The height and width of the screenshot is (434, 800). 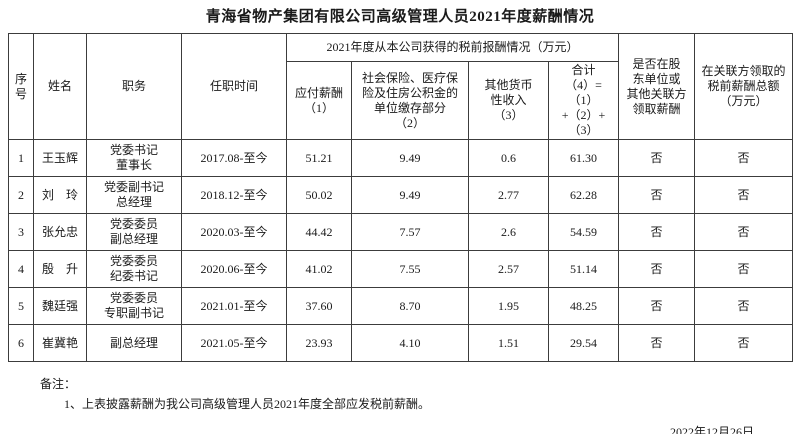 What do you see at coordinates (744, 86) in the screenshot?
I see `header-related-pay: 在关联方领取的 税前薪酬总额 （万元）` at bounding box center [744, 86].